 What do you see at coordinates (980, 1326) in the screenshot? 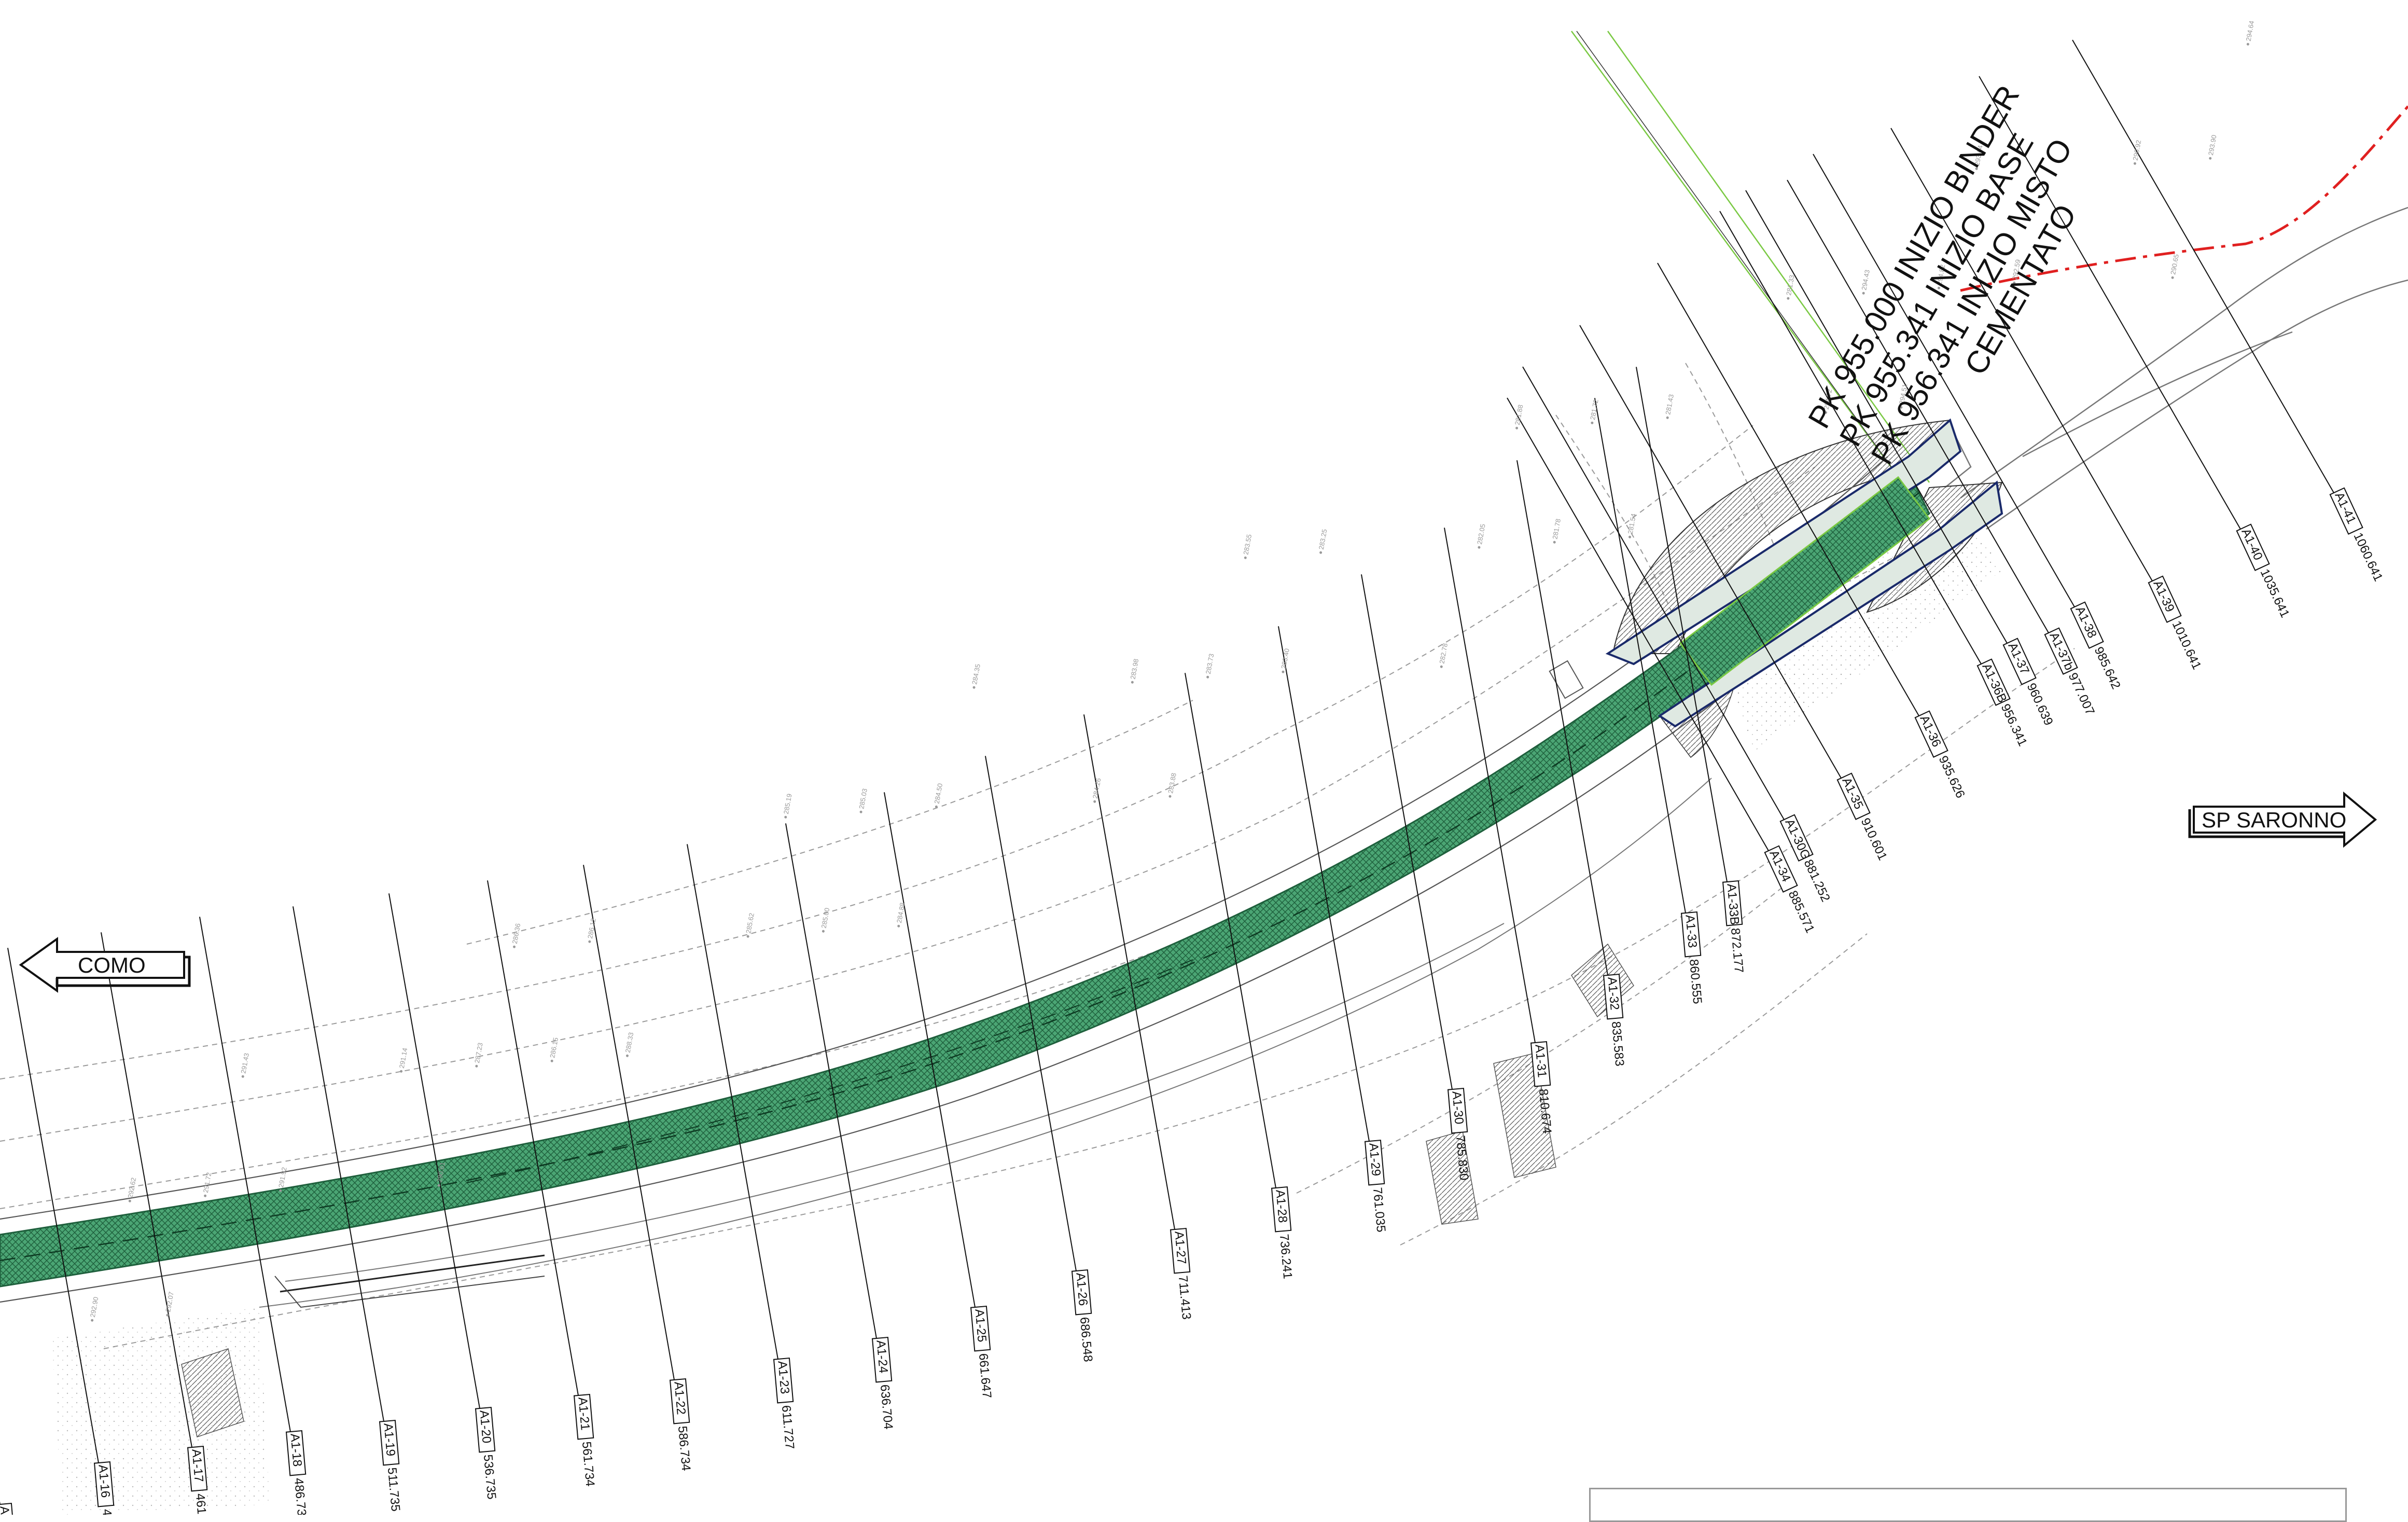
I see `cross-section-id: A1-25` at bounding box center [980, 1326].